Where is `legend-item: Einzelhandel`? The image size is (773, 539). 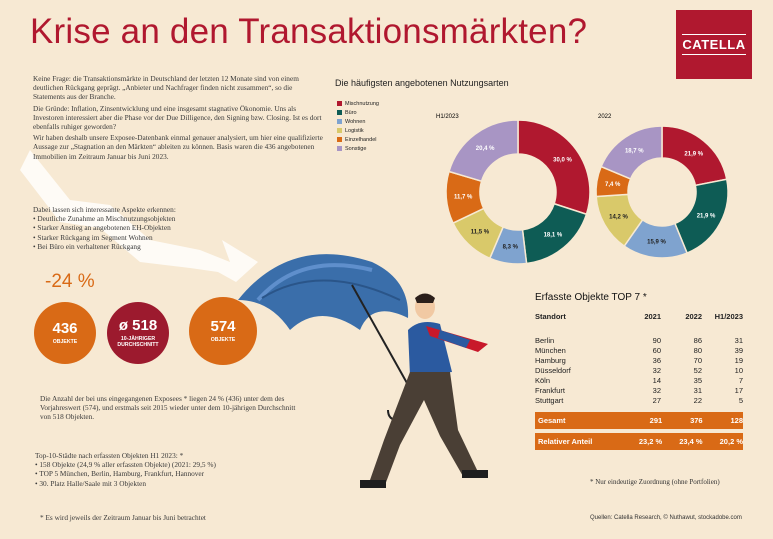 legend-item: Einzelhandel is located at coordinates (358, 139).